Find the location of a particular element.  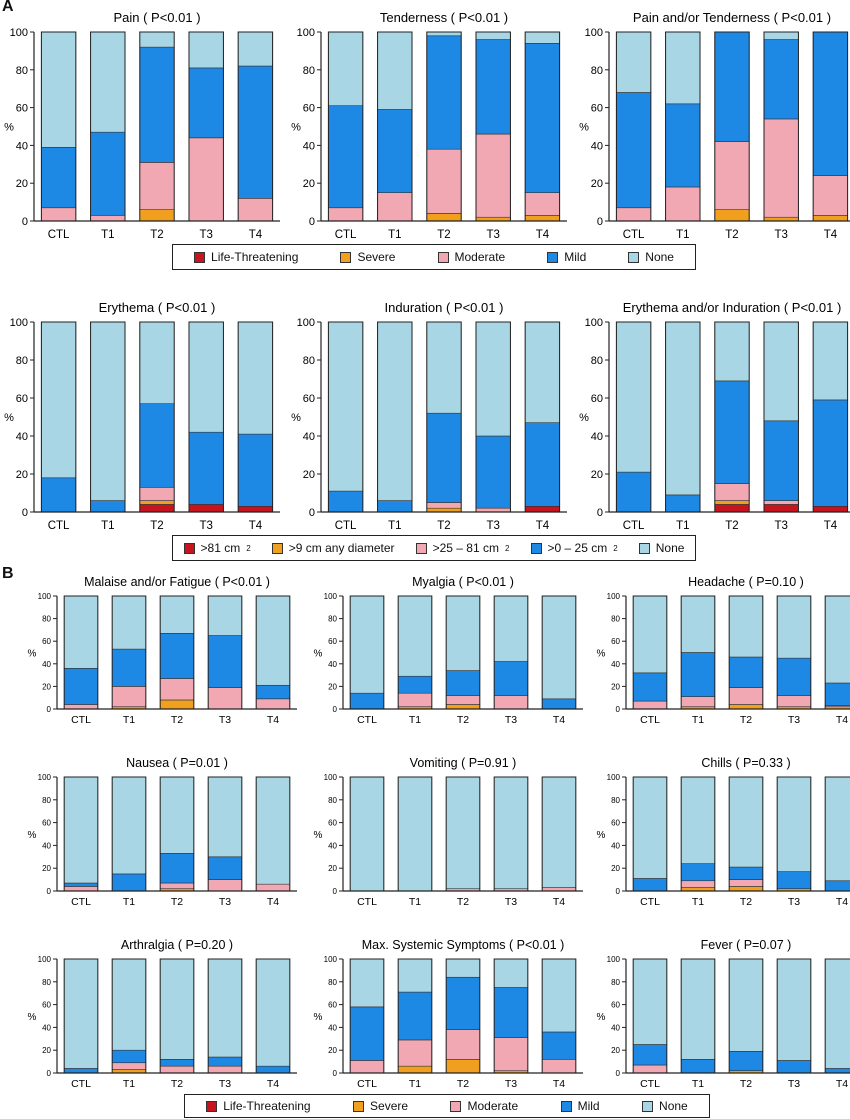

x-tick-label: T3 is located at coordinates (205, 526).